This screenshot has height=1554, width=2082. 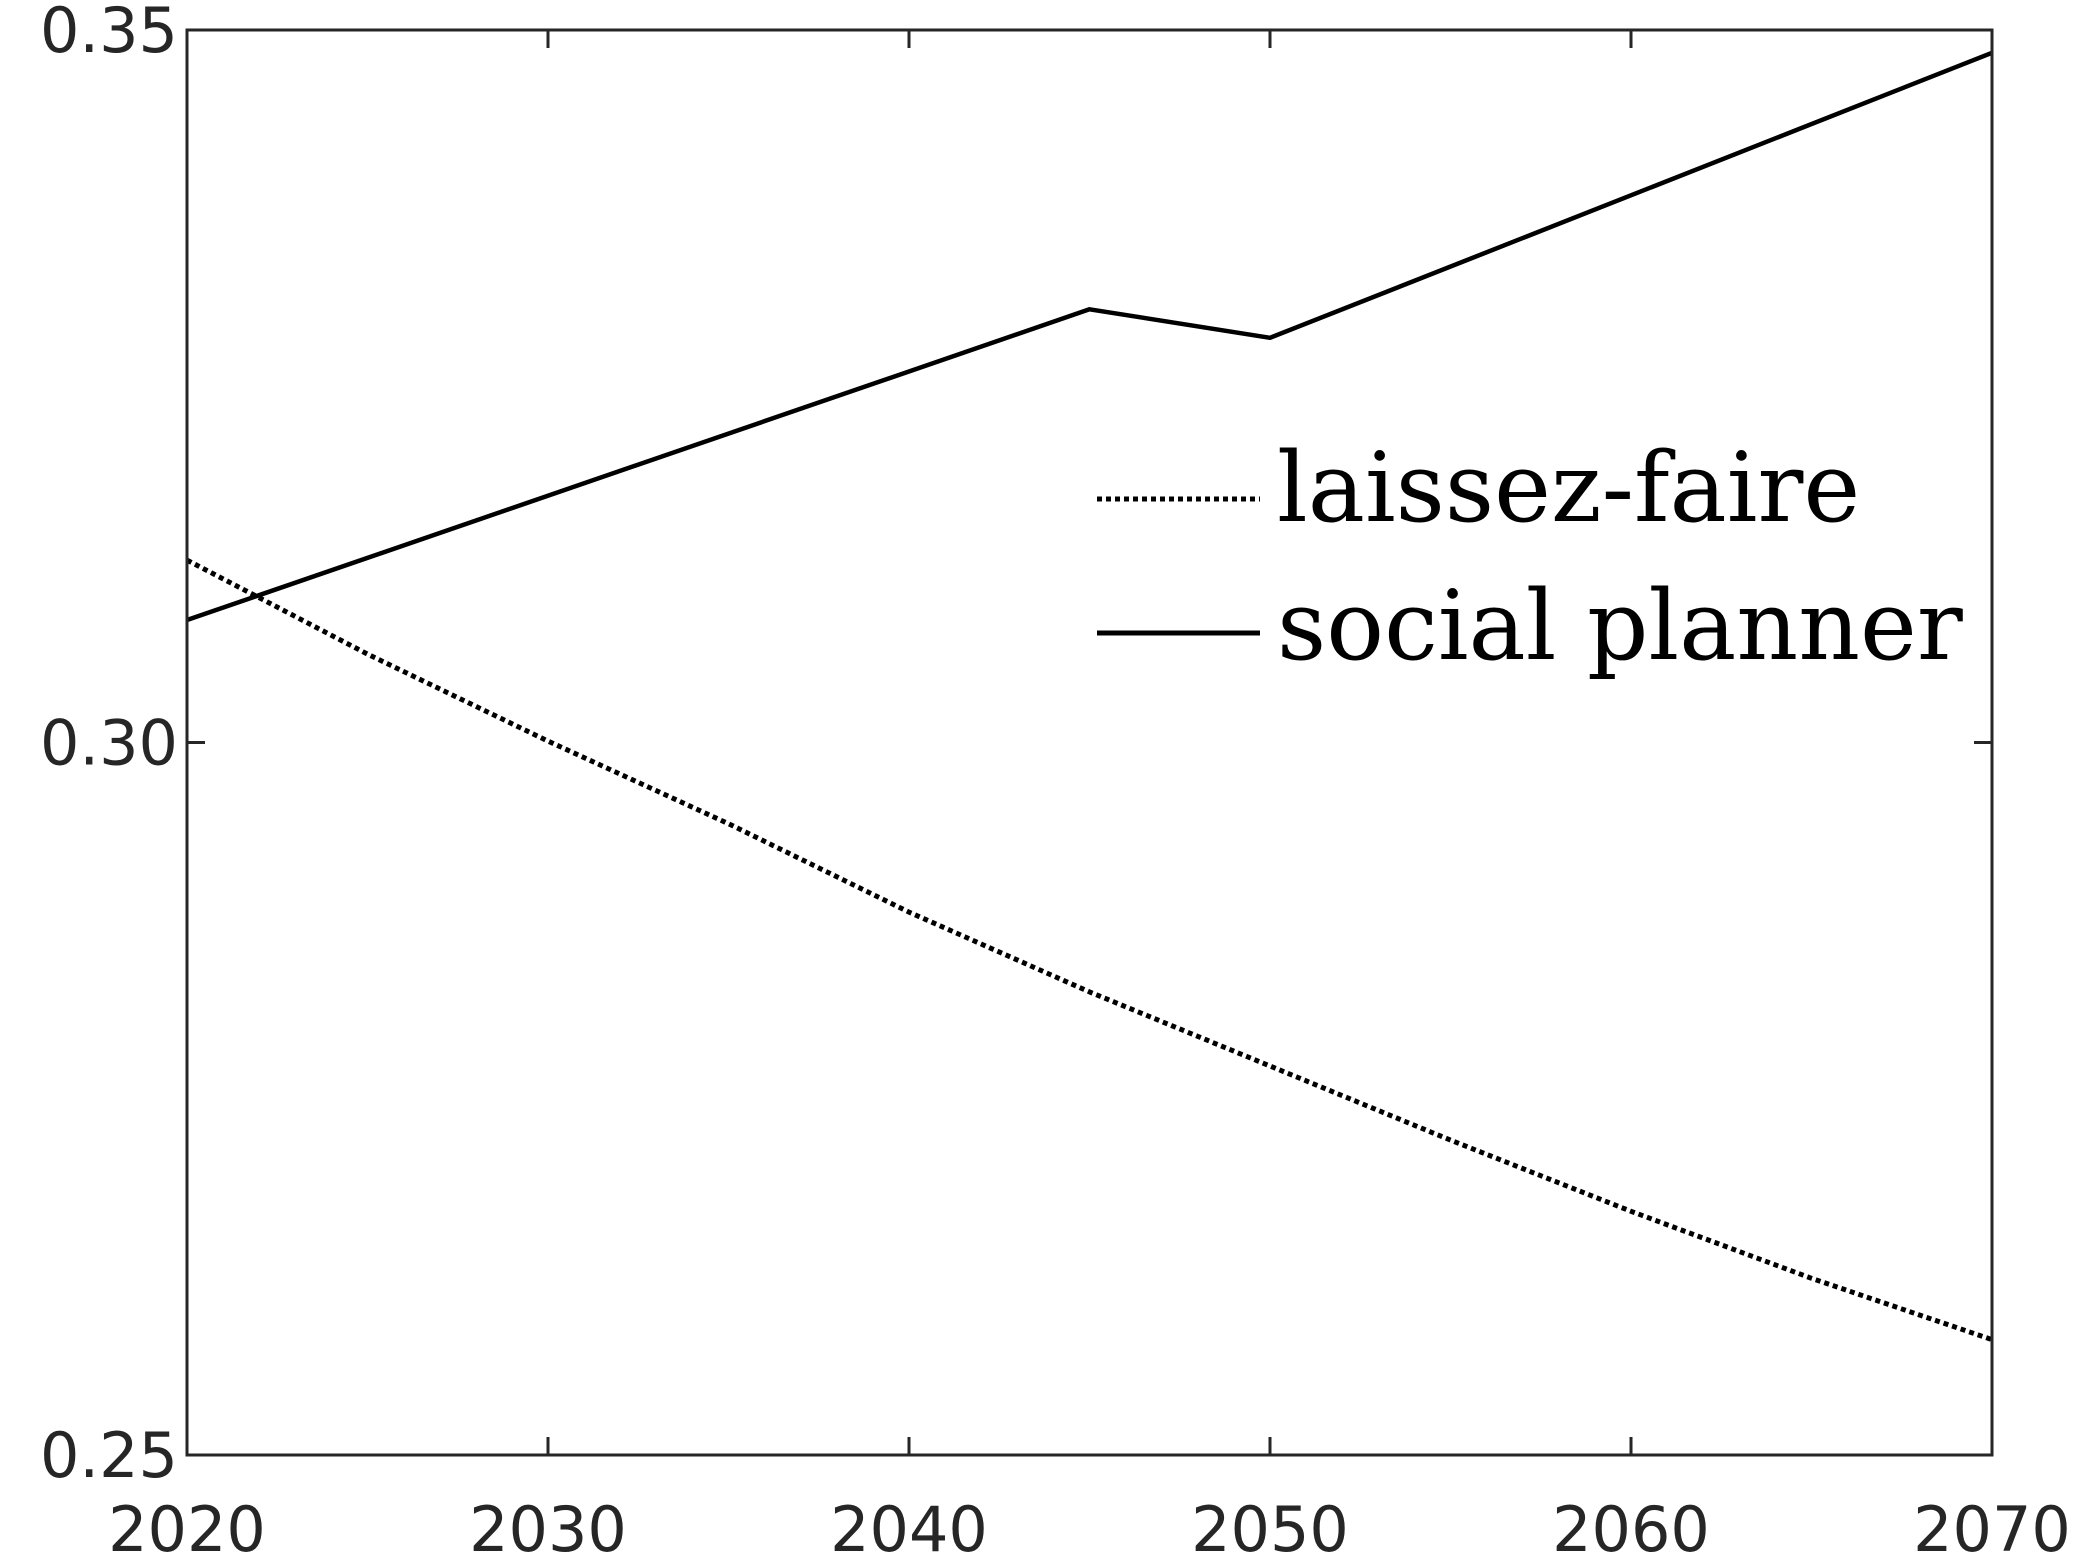 What do you see at coordinates (187, 1523) in the screenshot?
I see `x-tick-label: 2020` at bounding box center [187, 1523].